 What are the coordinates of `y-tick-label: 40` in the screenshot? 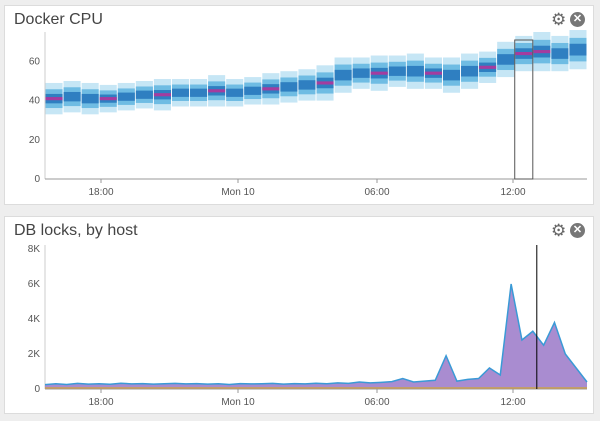 It's located at (35, 101).